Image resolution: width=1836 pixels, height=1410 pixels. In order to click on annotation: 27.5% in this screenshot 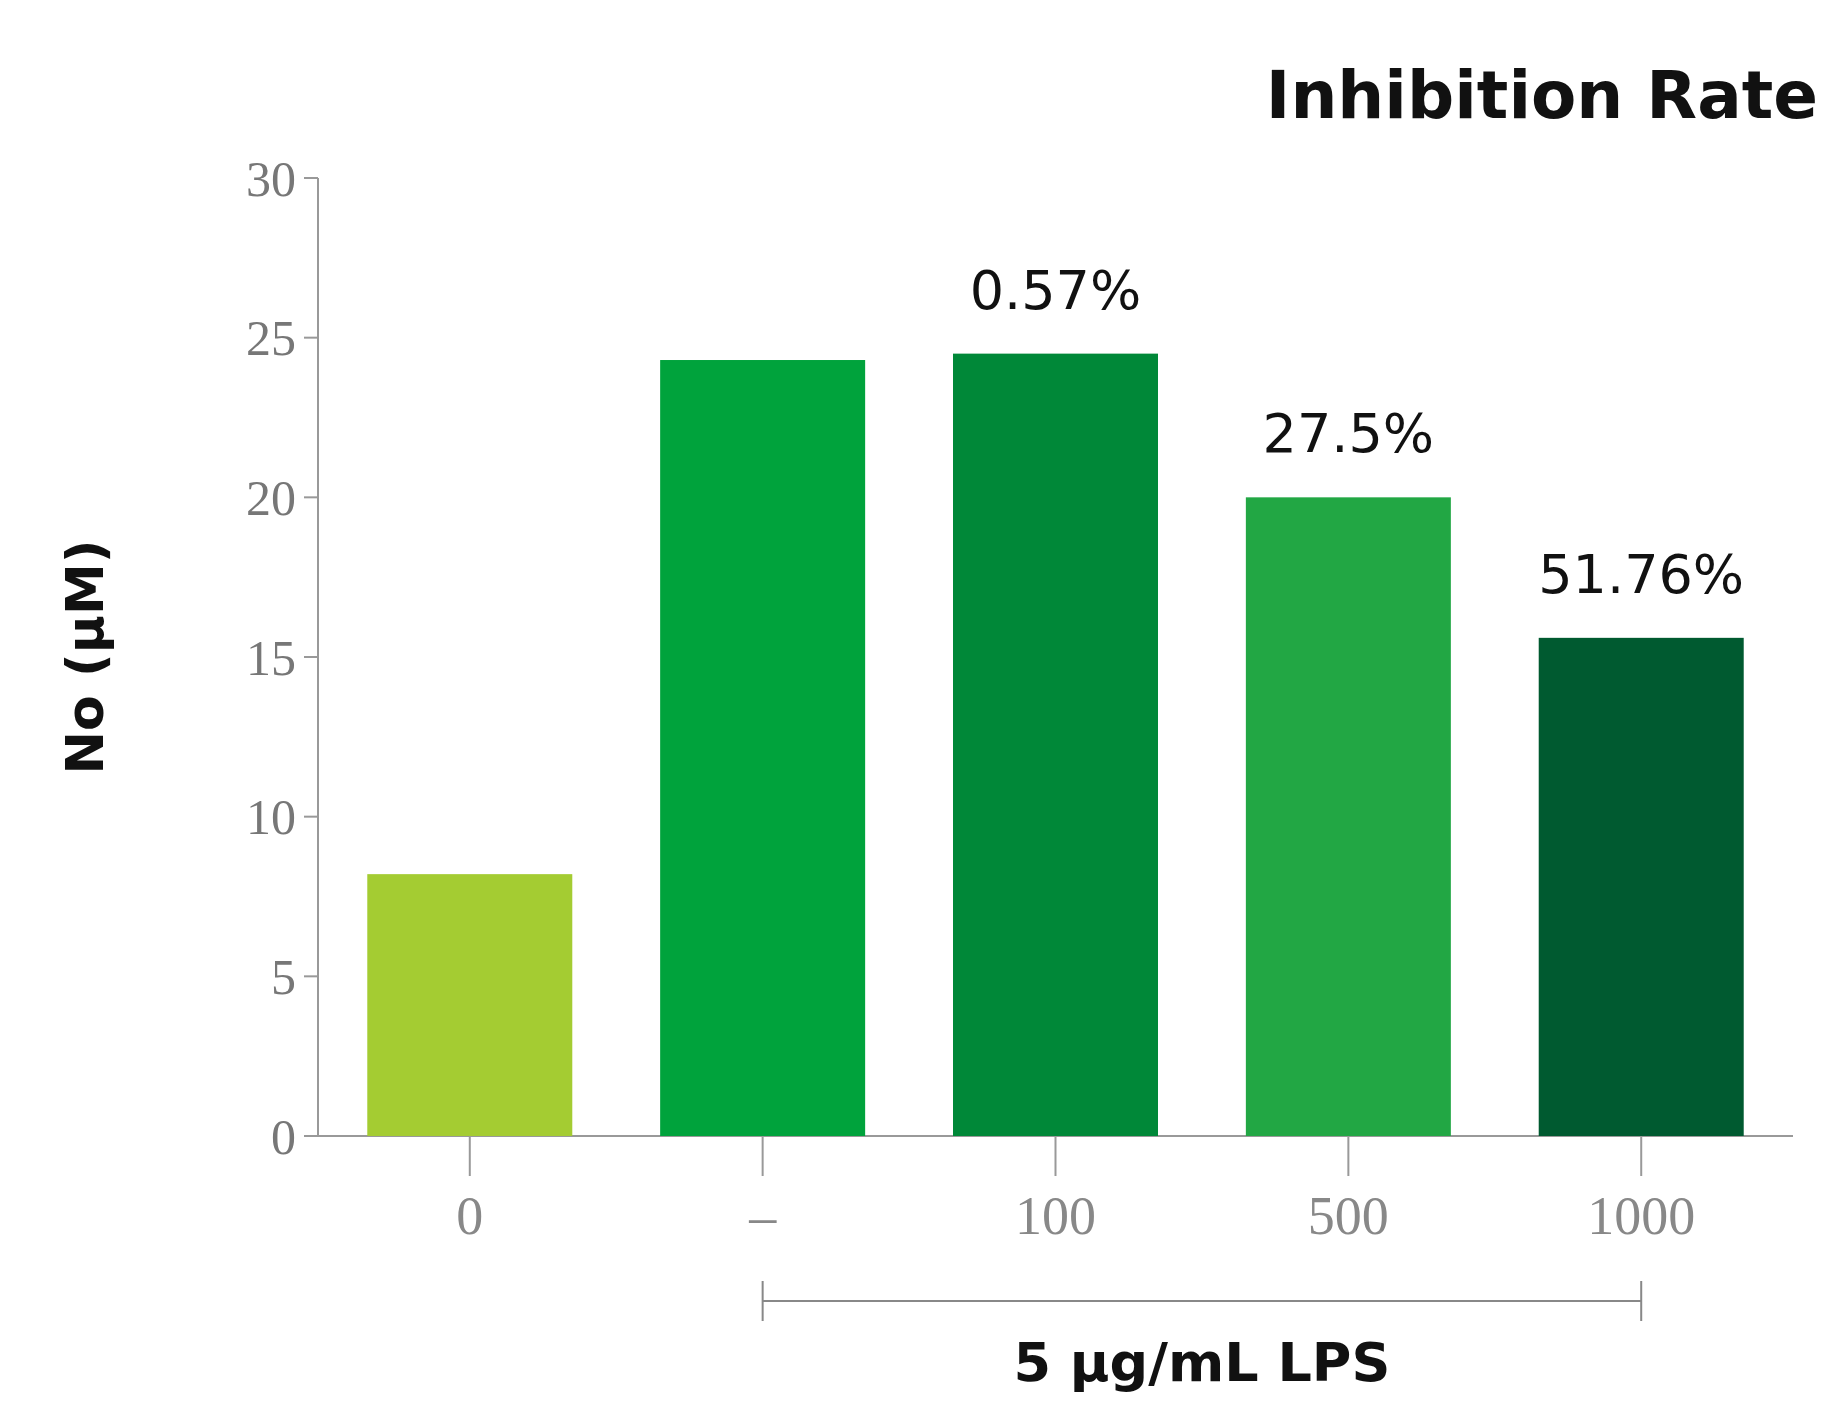, I will do `click(1348, 434)`.